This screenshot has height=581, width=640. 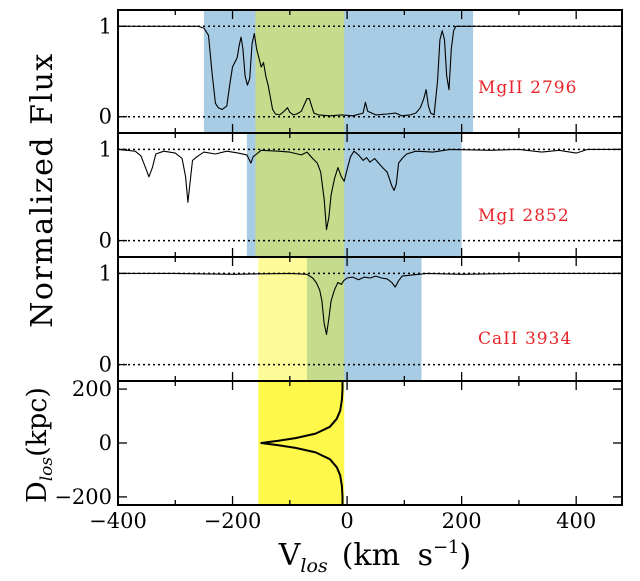 I want to click on x-tick-label: −400, so click(x=118, y=521).